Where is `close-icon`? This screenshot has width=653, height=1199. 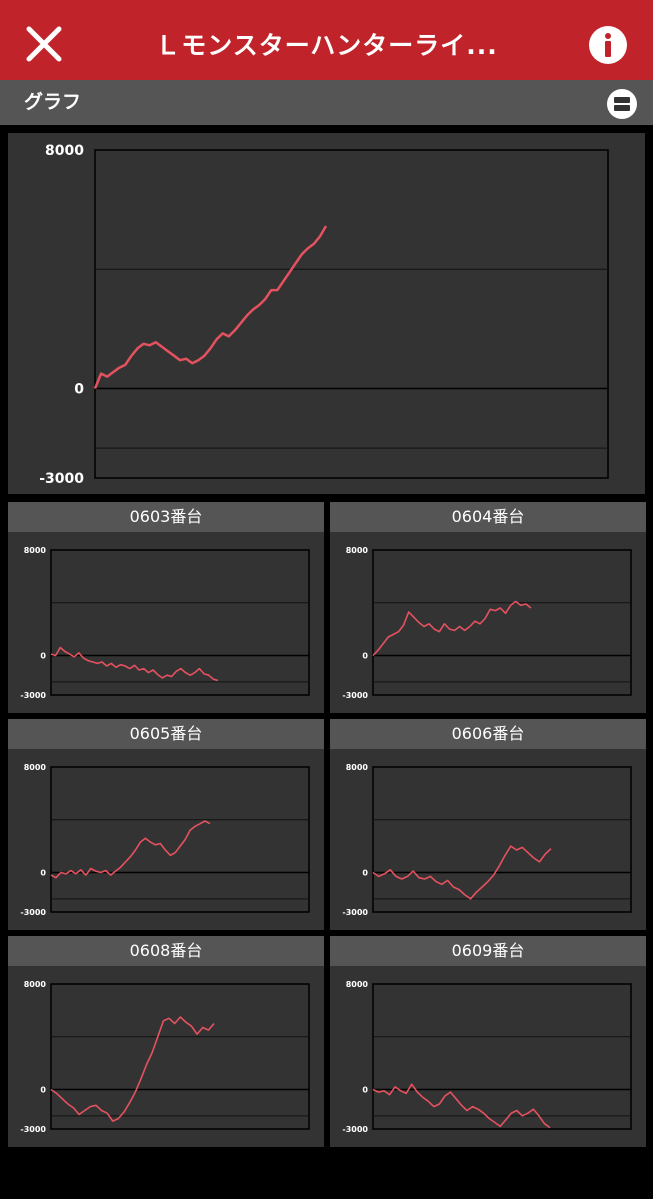 close-icon is located at coordinates (44, 44).